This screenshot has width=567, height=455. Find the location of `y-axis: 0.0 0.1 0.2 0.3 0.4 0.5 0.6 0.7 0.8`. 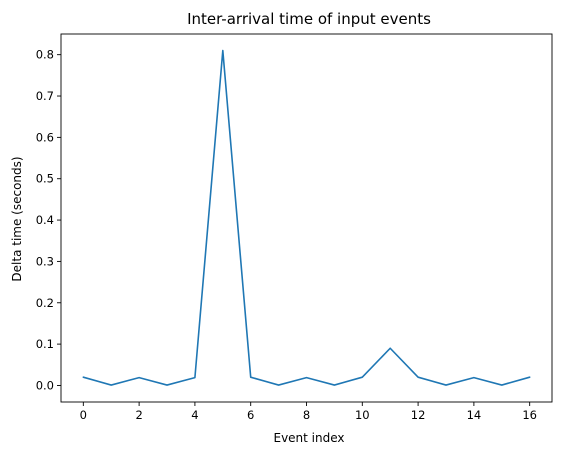

y-axis: 0.0 0.1 0.2 0.3 0.4 0.5 0.6 0.7 0.8 is located at coordinates (48, 220).